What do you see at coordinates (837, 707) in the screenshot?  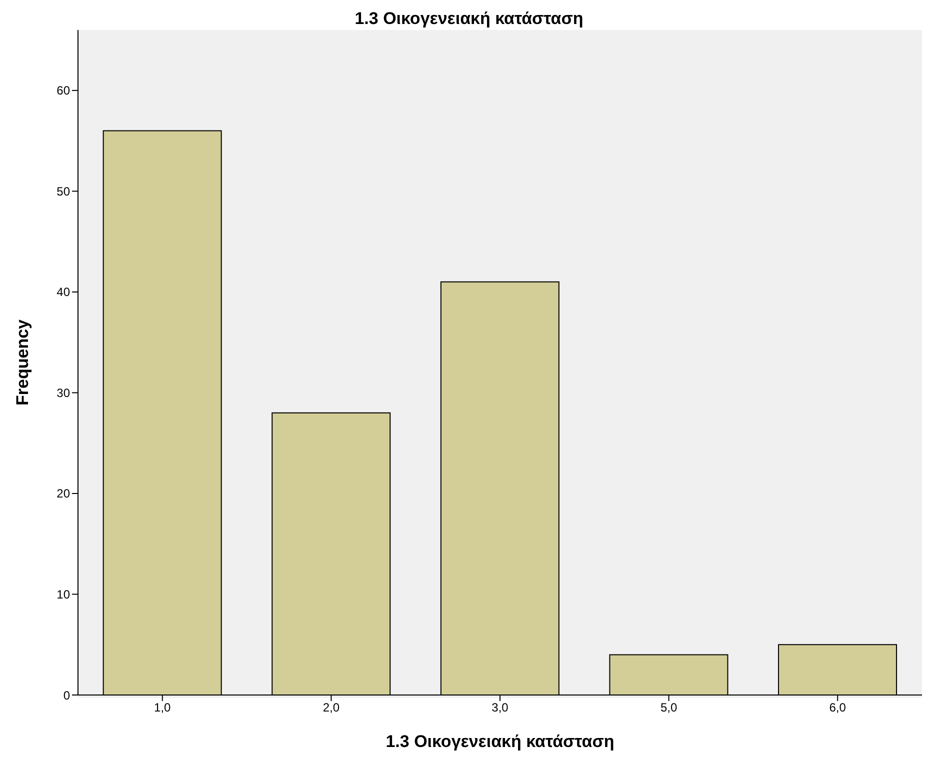 I see `x-tick-label: 6,0` at bounding box center [837, 707].